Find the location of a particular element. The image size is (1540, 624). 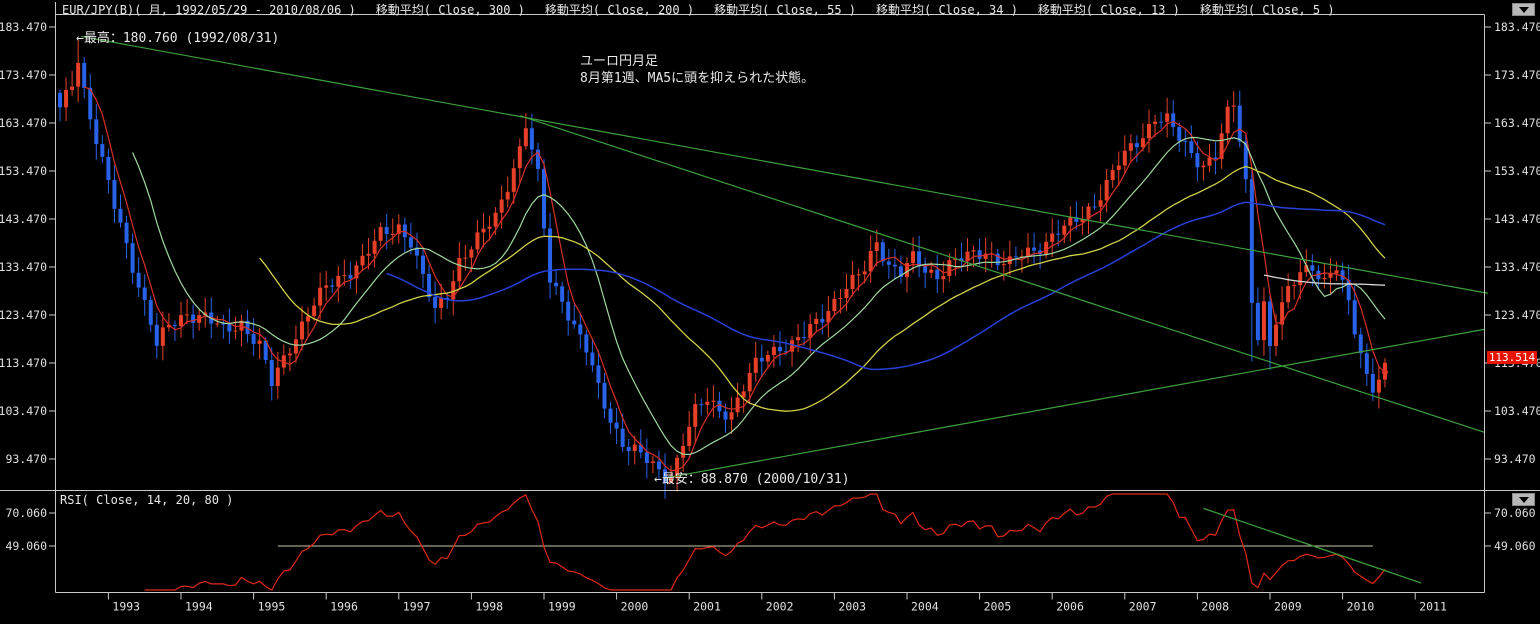

year-tick-2011: 2011 is located at coordinates (1433, 607).